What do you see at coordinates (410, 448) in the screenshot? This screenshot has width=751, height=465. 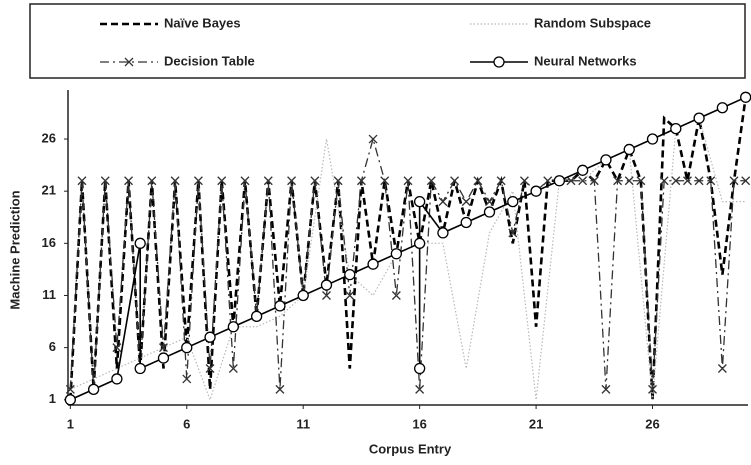 I see `x-axis-label: Corpus Entry` at bounding box center [410, 448].